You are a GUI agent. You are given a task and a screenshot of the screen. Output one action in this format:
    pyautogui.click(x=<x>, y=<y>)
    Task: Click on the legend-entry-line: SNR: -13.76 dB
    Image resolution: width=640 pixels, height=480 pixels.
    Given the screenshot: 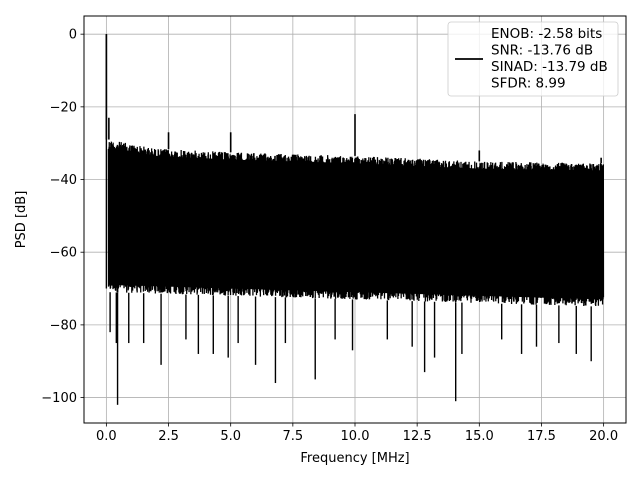 What is the action you would take?
    pyautogui.click(x=542, y=51)
    